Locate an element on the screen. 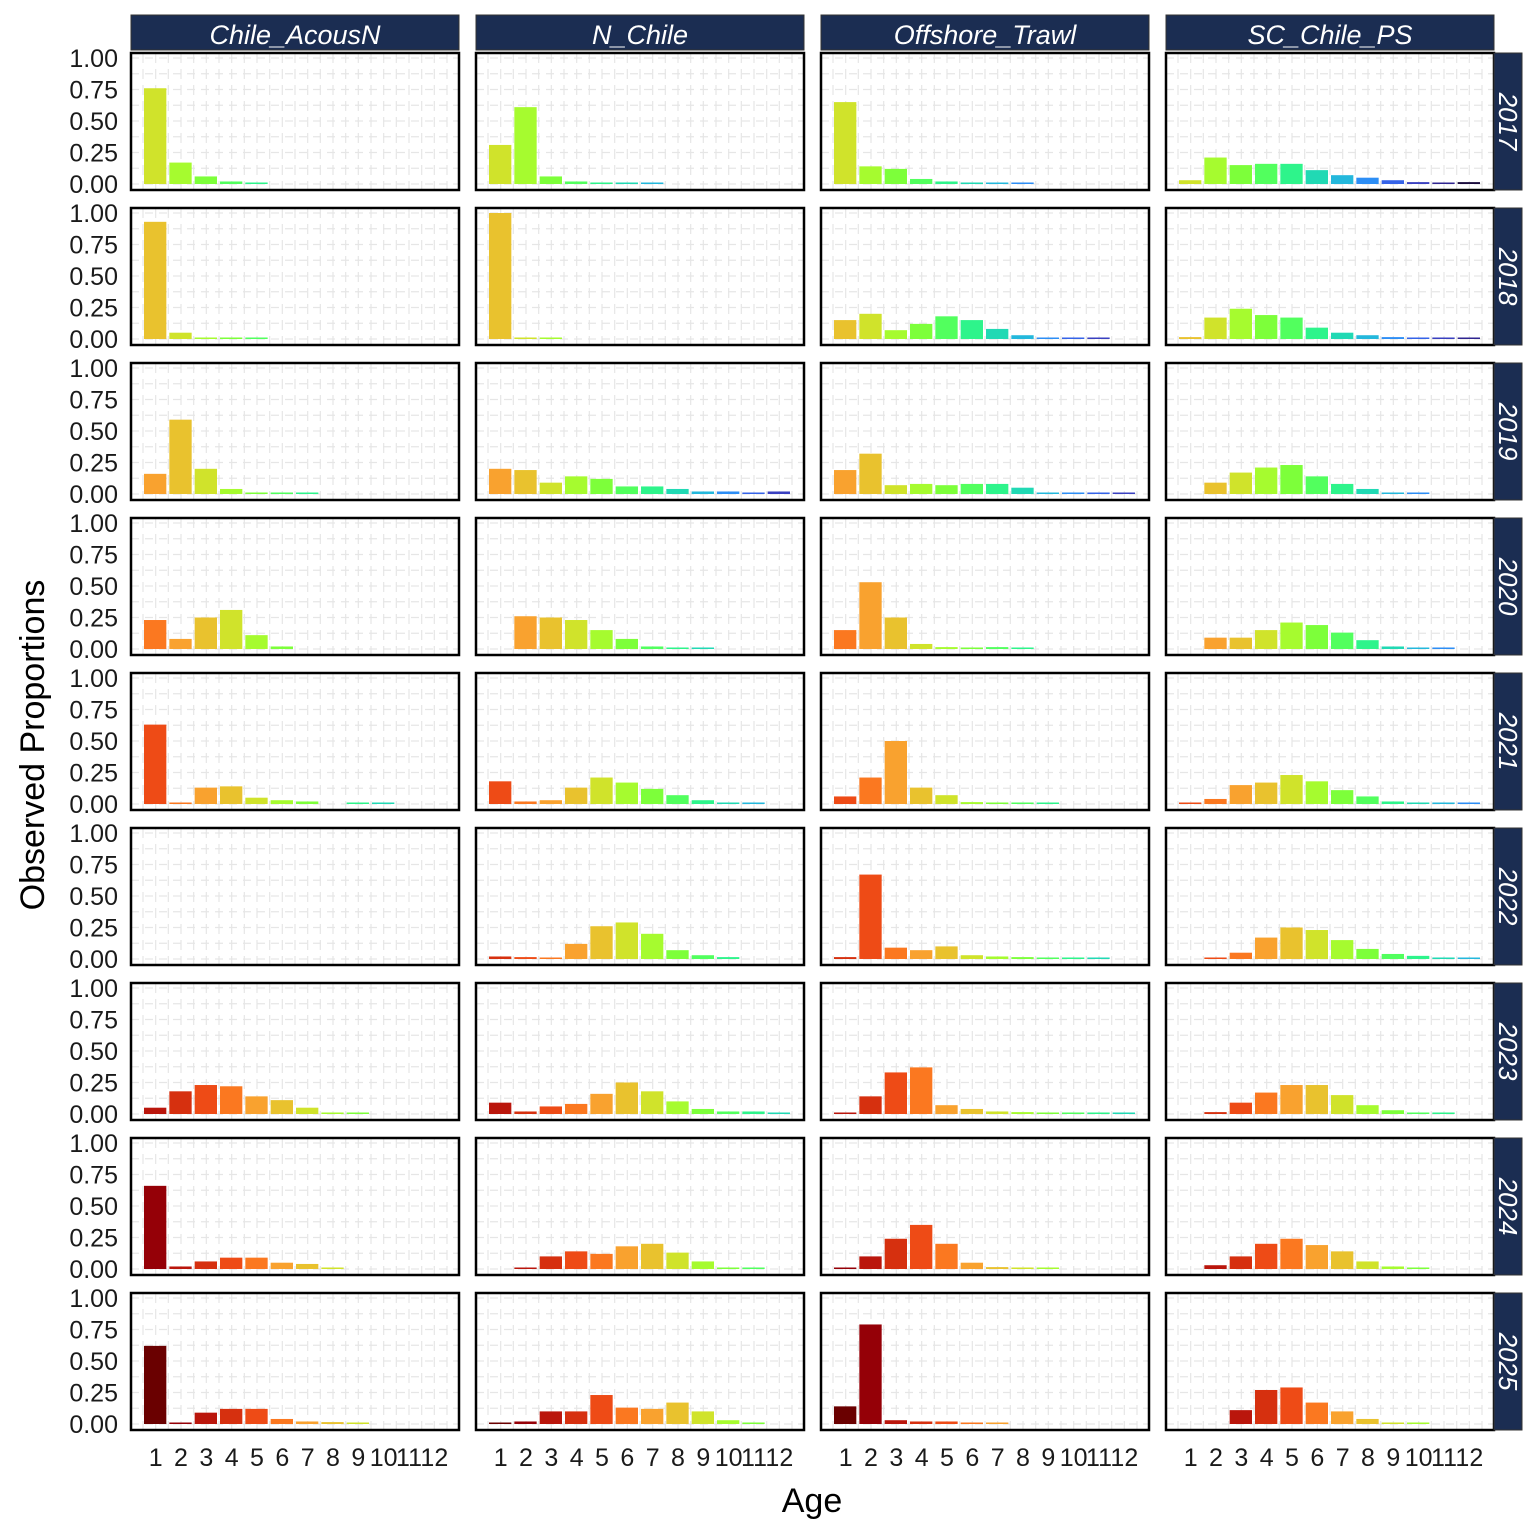 The width and height of the screenshot is (1536, 1536). panel-N_Chile-2025 is located at coordinates (640, 1361).